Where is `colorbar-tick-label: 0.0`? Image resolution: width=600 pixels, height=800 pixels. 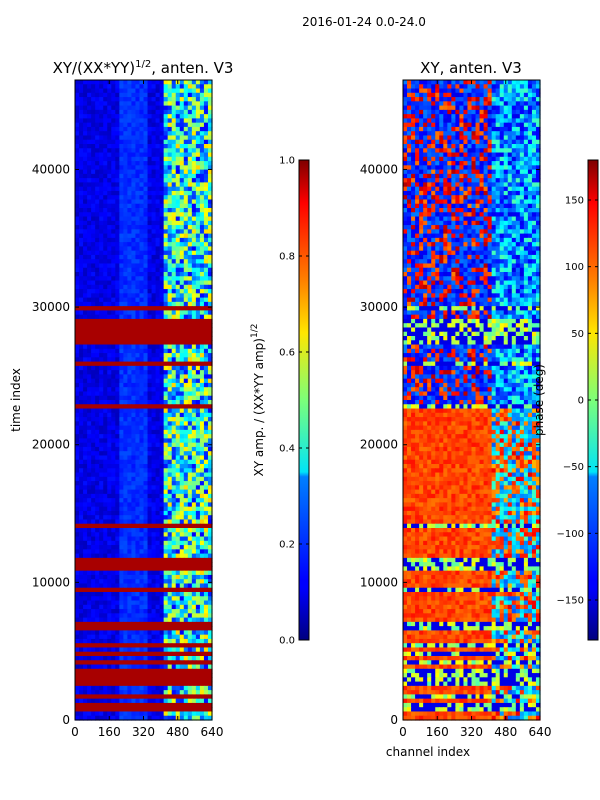 colorbar-tick-label: 0.0 is located at coordinates (287, 641).